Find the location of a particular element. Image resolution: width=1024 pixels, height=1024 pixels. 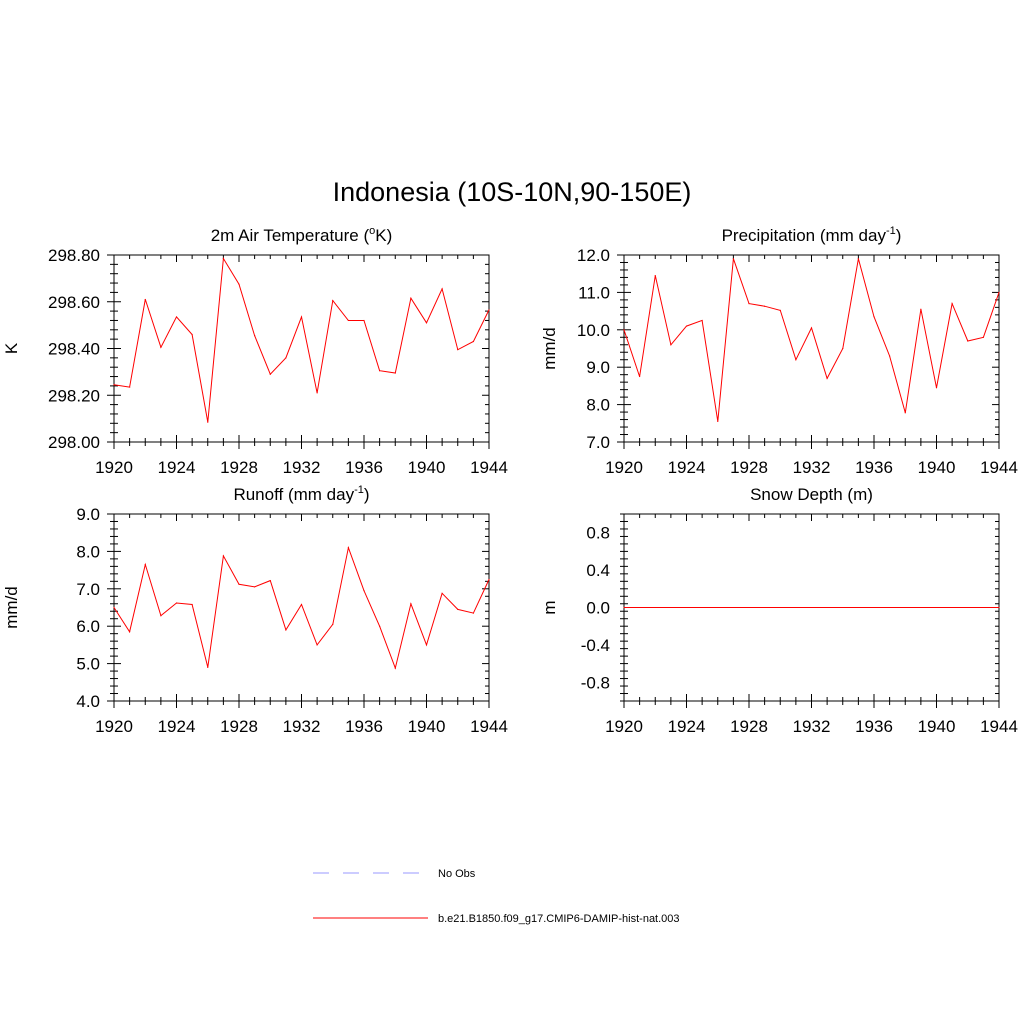

panel-title-main: 2m Air Temperature ( is located at coordinates (290, 235).